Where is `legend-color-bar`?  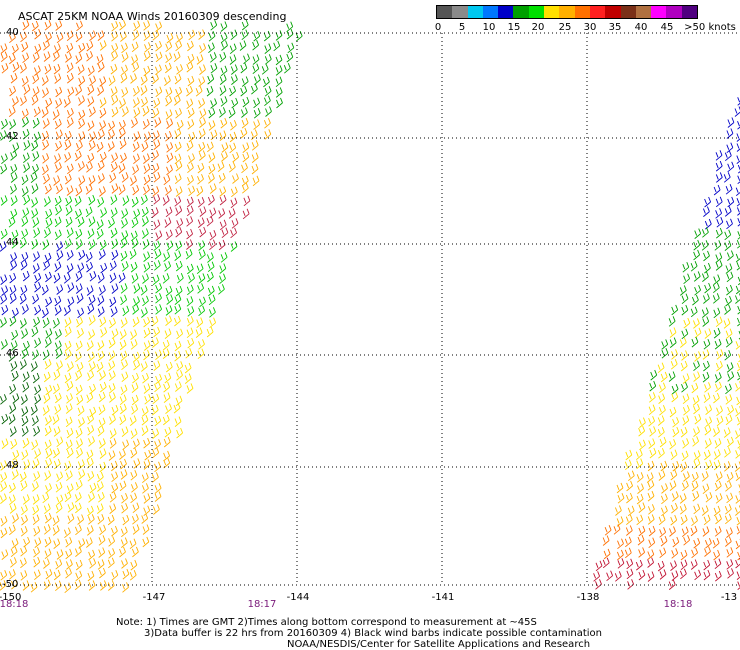 legend-color-bar is located at coordinates (567, 12).